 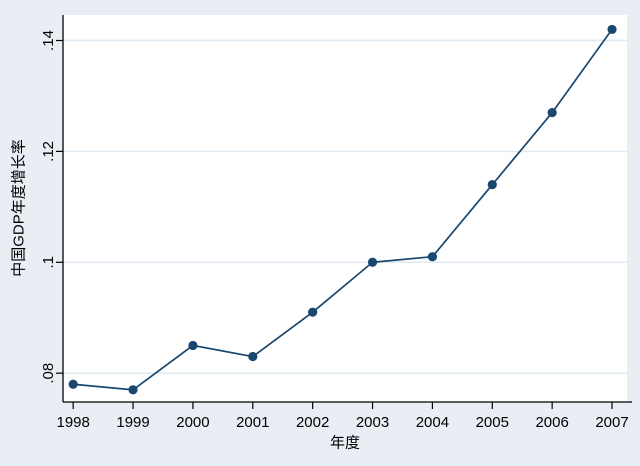 What do you see at coordinates (252, 422) in the screenshot?
I see `x-tick-label: 2001` at bounding box center [252, 422].